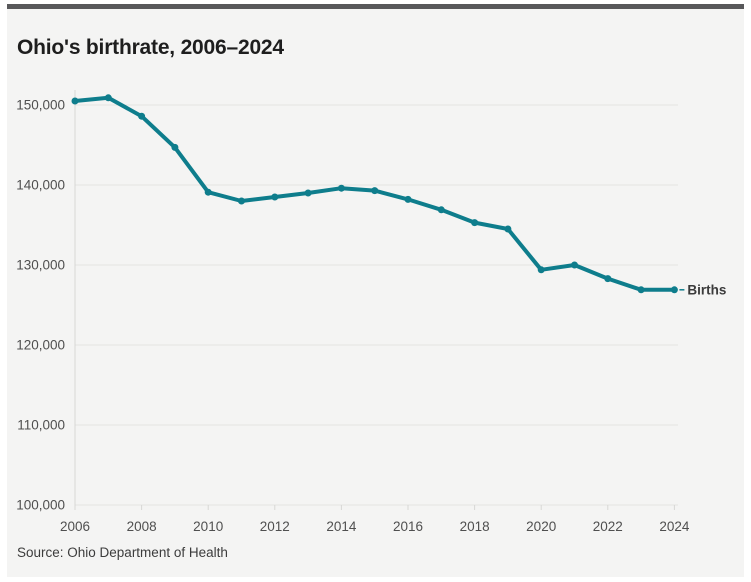  I want to click on data-point-2007, so click(108, 98).